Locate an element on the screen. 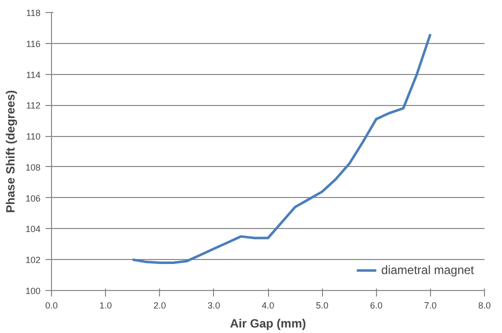 The width and height of the screenshot is (502, 333). y-tick-label: 102 is located at coordinates (33, 260).